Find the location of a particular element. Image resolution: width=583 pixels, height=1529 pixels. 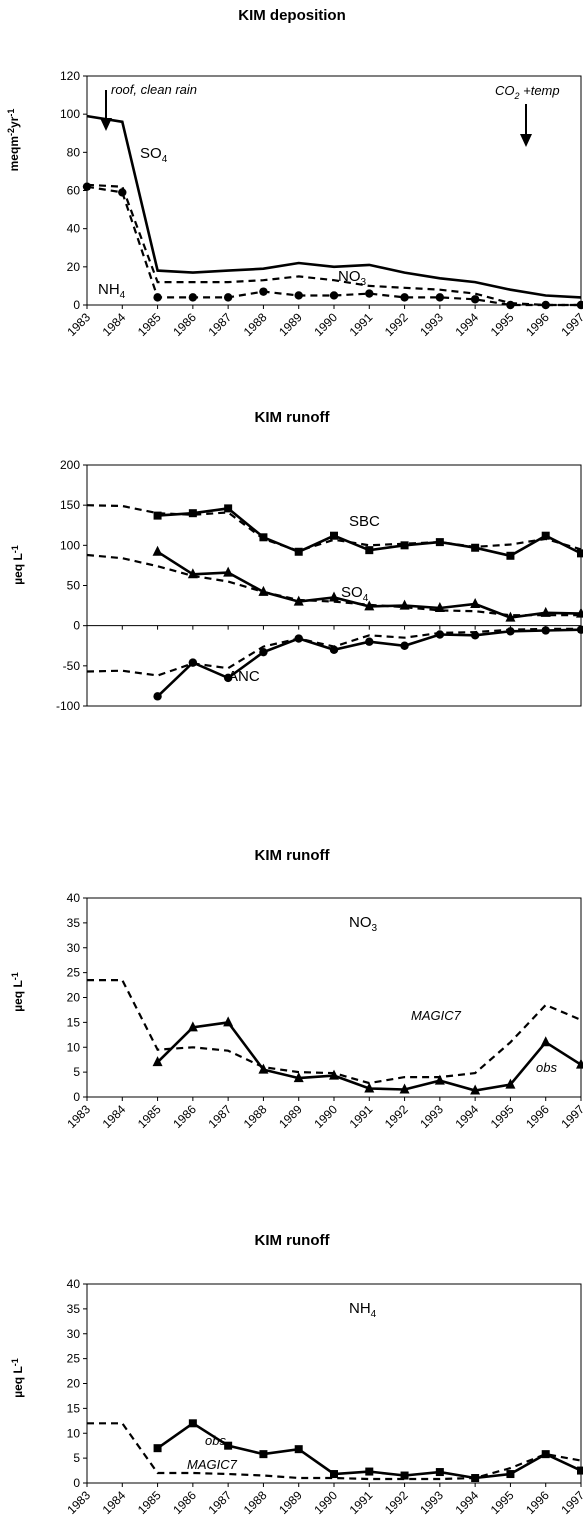

y-tick-label: 50 is located at coordinates (74, 586).